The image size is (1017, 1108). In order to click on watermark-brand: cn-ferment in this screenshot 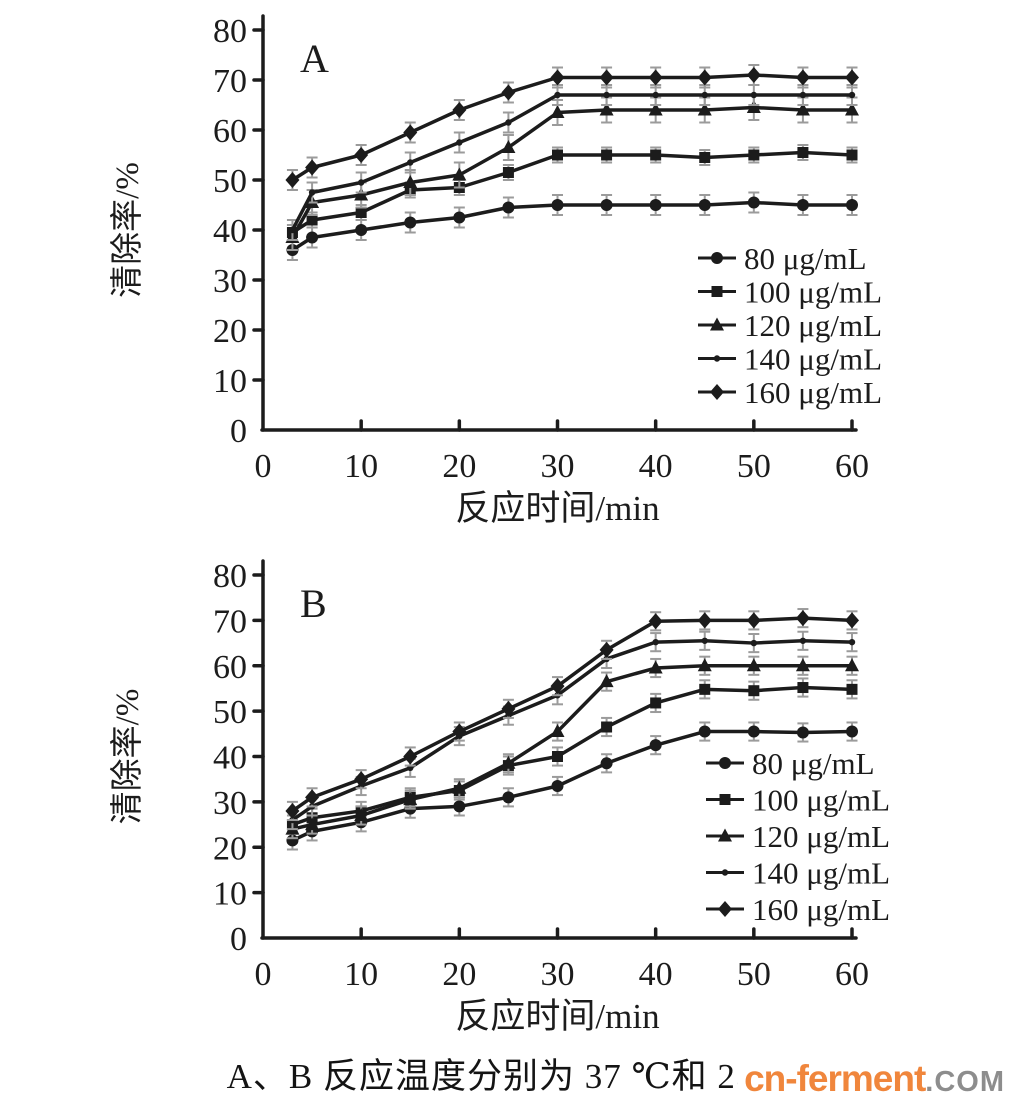, I will do `click(835, 1078)`.